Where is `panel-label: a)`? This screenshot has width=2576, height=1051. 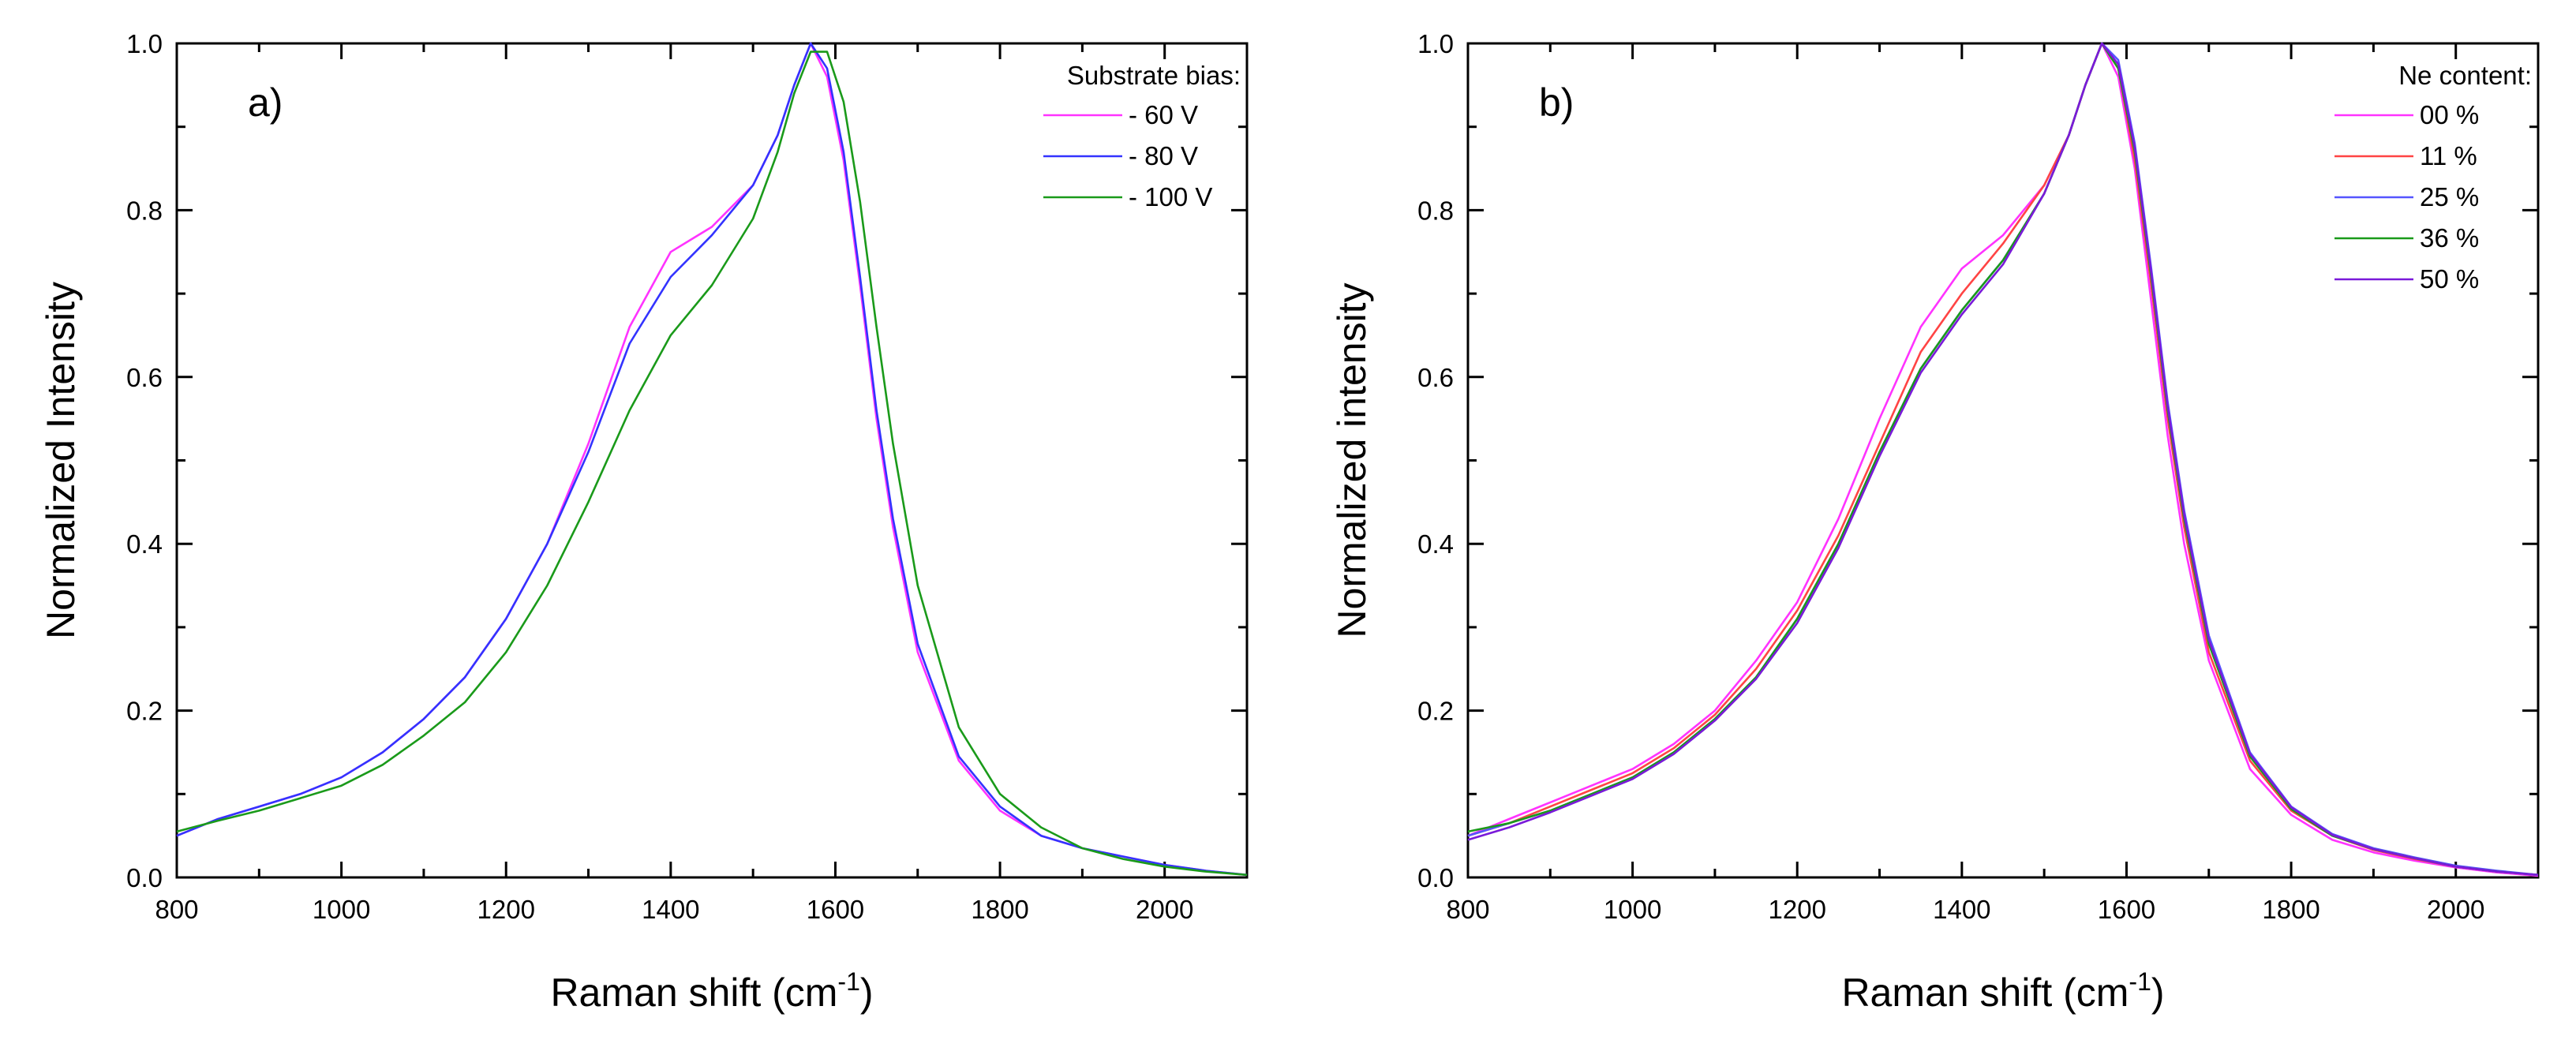 panel-label: a) is located at coordinates (265, 103).